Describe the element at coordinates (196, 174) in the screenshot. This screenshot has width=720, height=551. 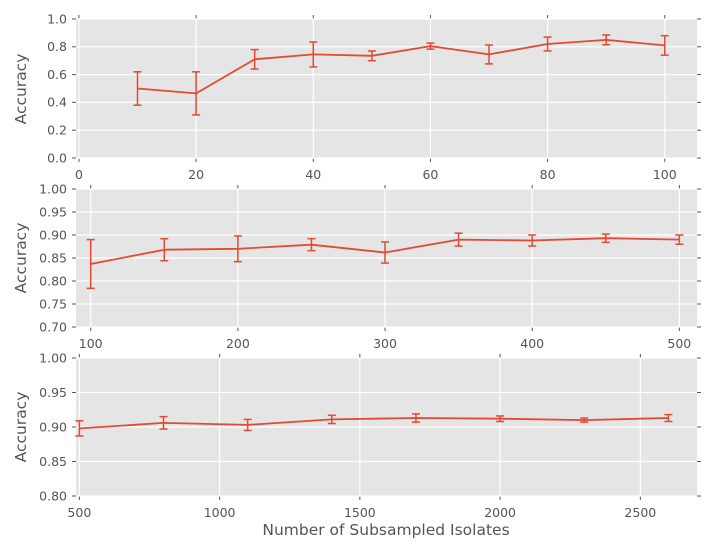
I see `x-tick-label: 20` at that location.